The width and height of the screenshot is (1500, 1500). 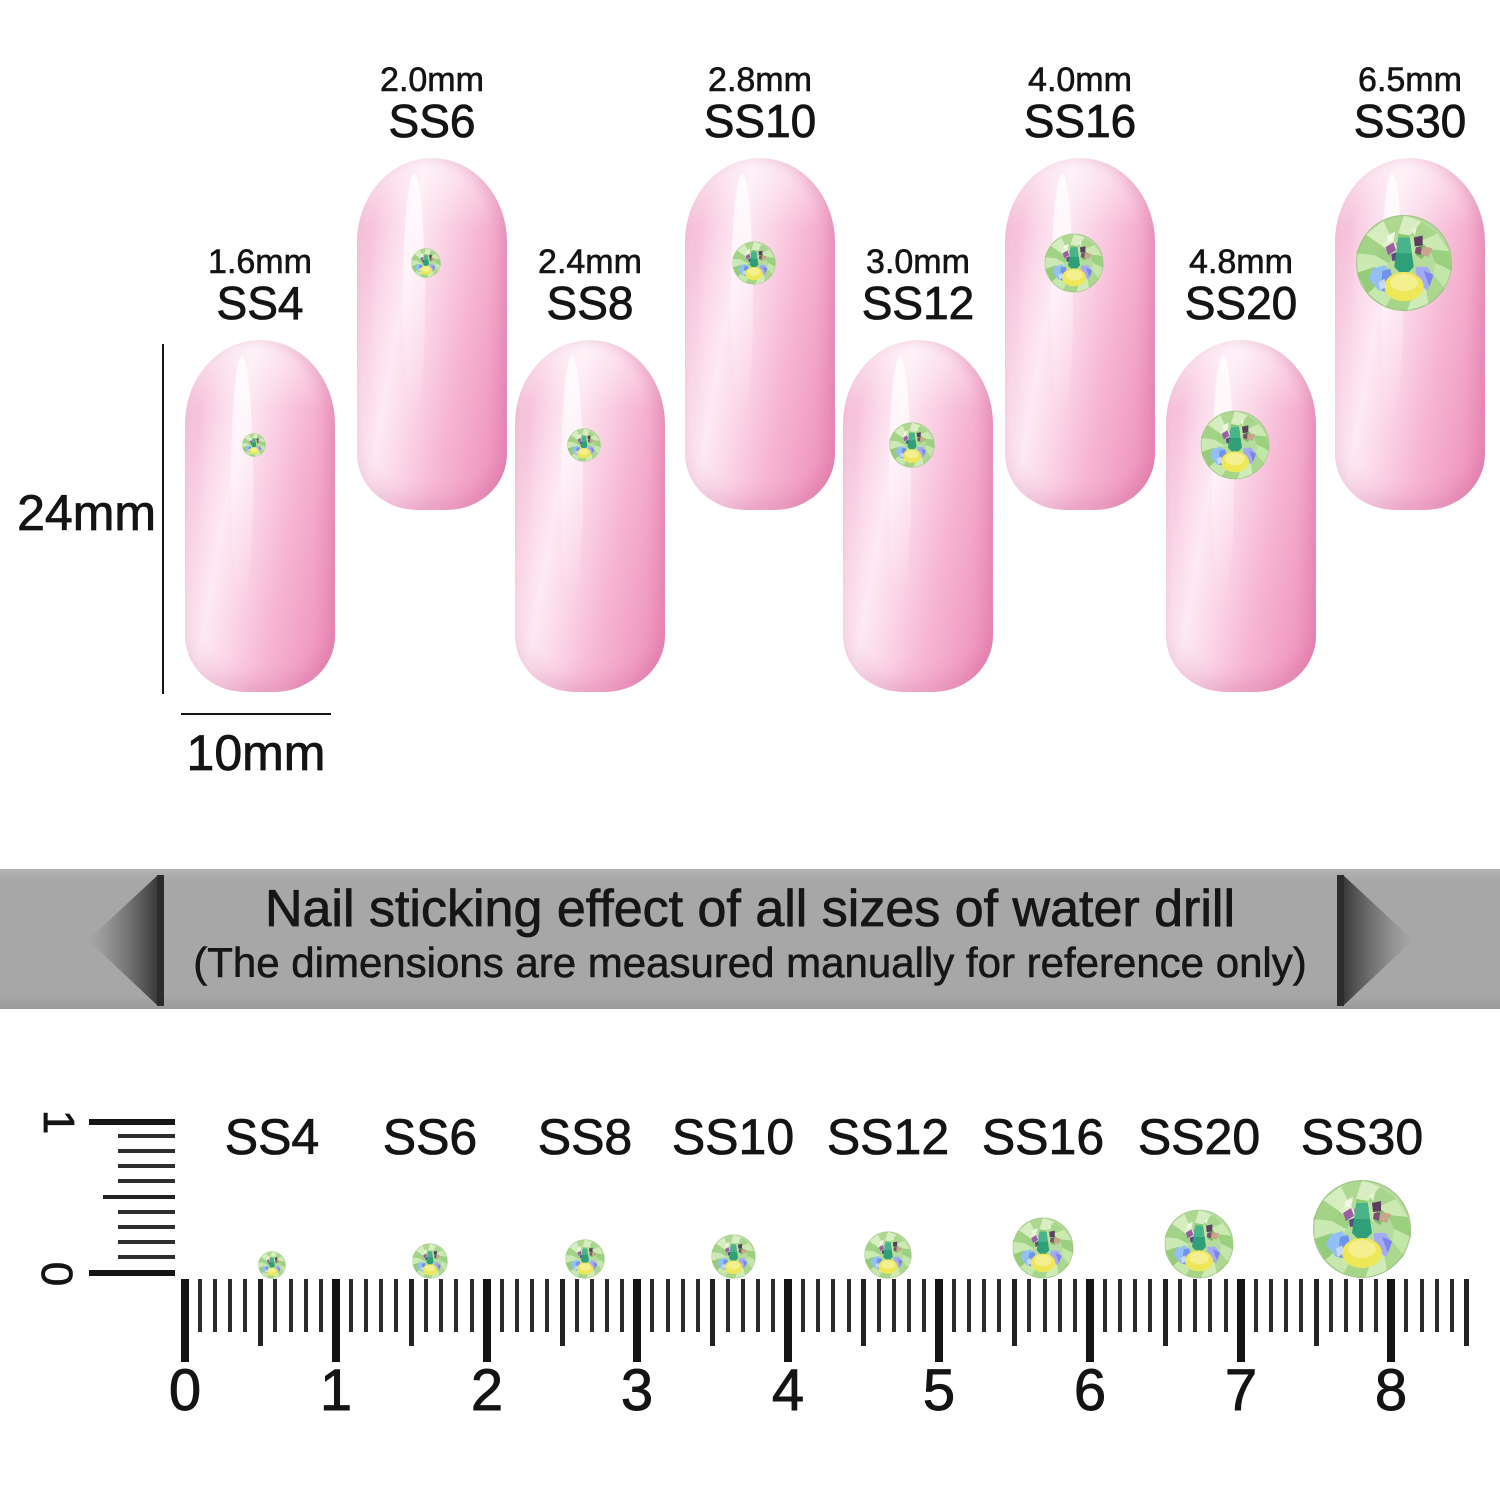 I want to click on nail-column-ss4: 1.6mm SS4, so click(x=260, y=468).